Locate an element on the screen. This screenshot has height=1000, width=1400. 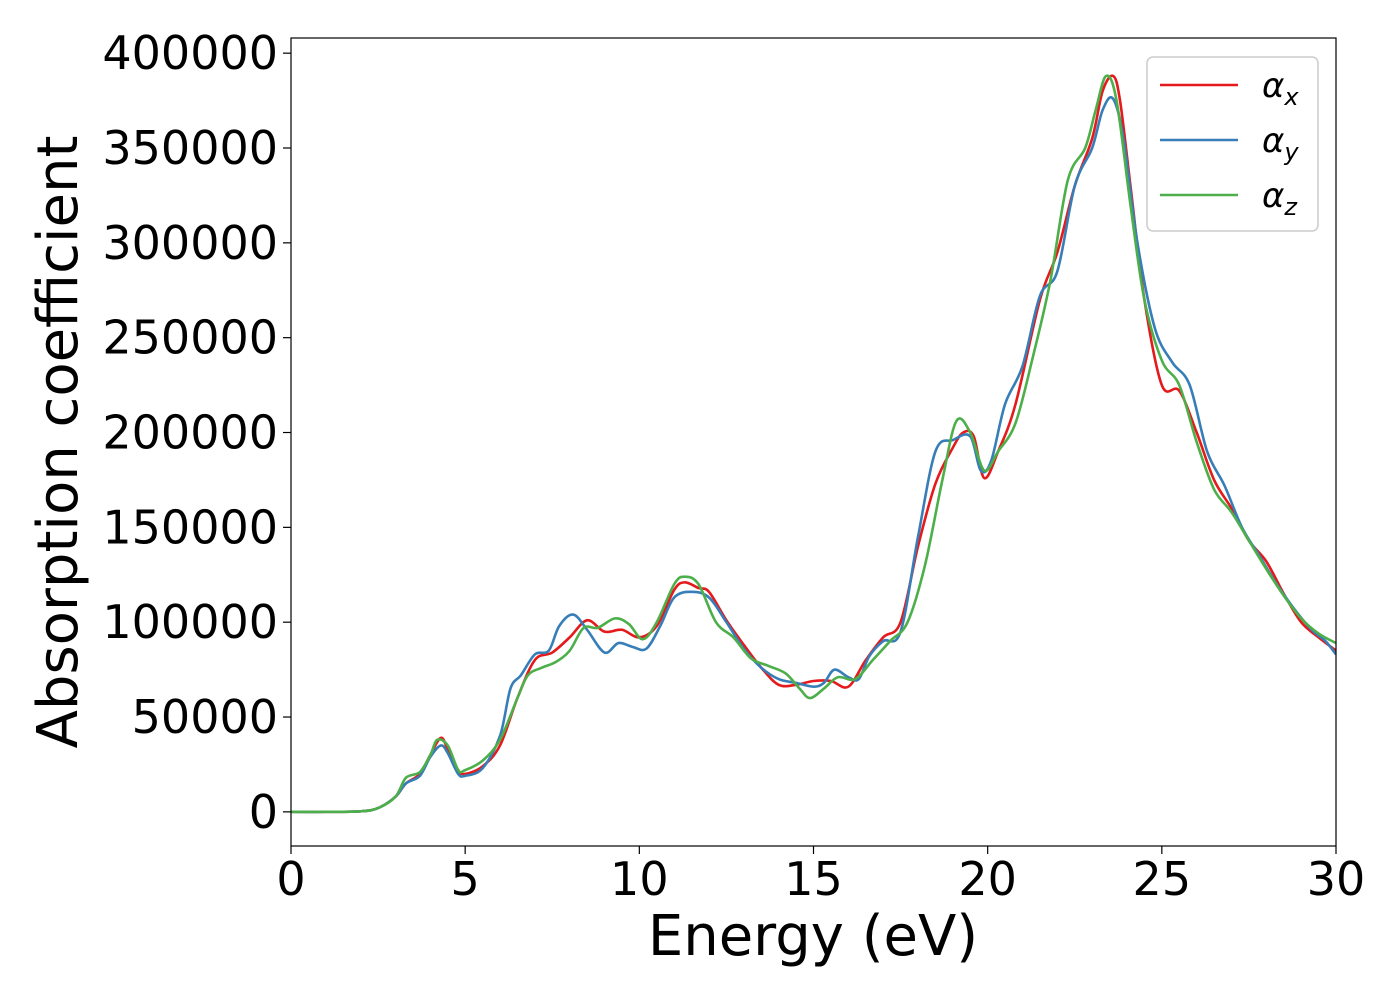
x-tick-label: 30 is located at coordinates (1336, 879).